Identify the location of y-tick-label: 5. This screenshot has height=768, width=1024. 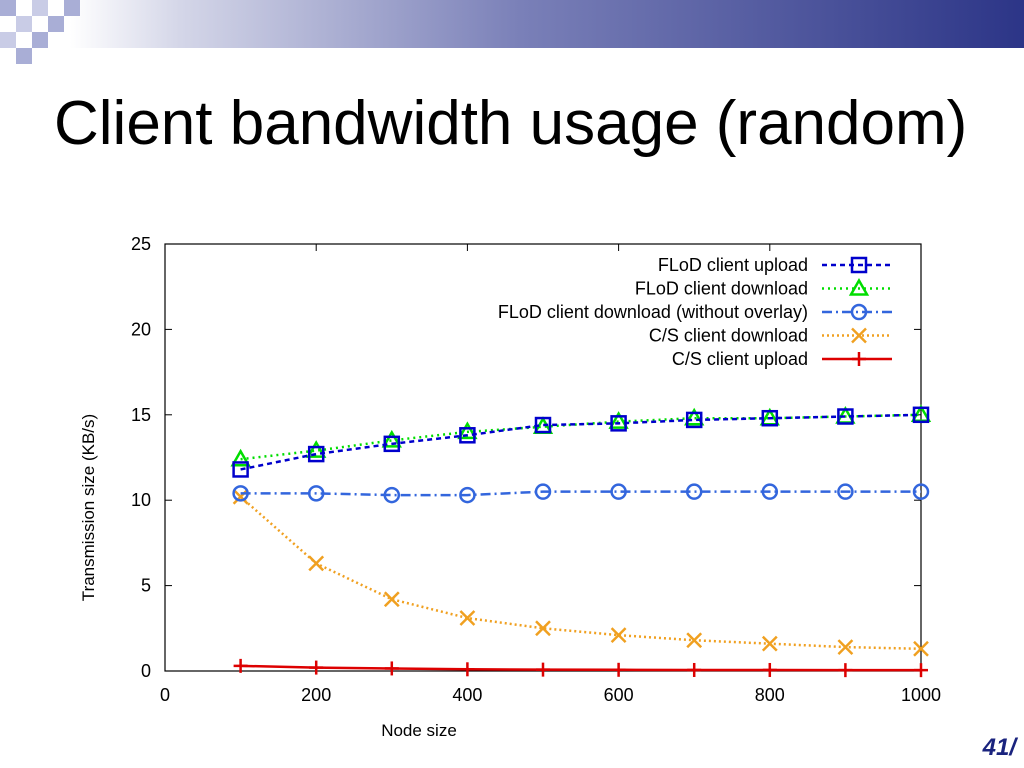
(146, 586).